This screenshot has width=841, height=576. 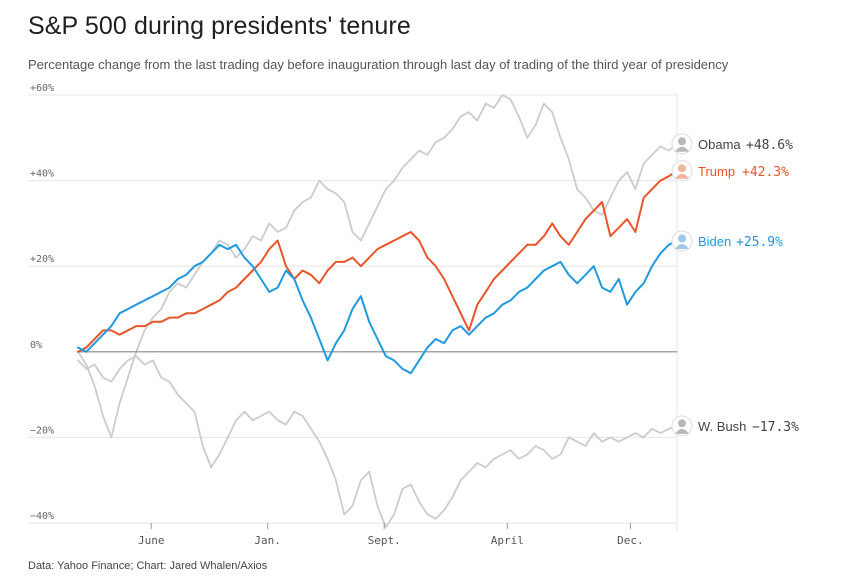 I want to click on x-tick-label: Sept., so click(x=384, y=540).